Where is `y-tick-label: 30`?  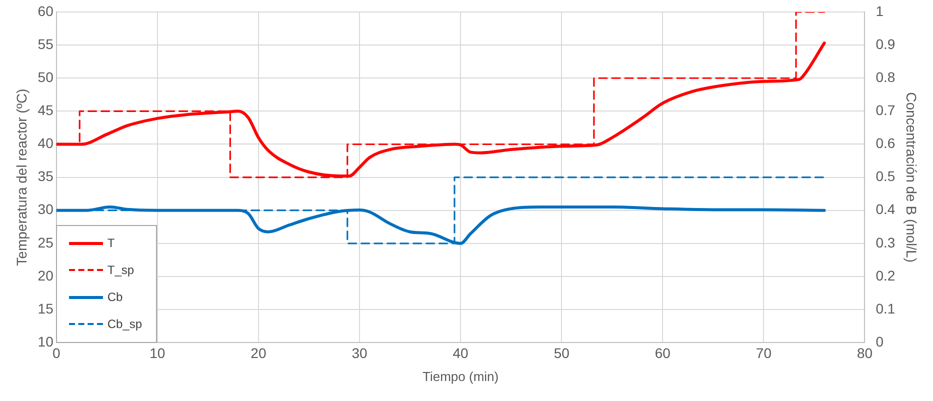
y-tick-label: 30 is located at coordinates (46, 209).